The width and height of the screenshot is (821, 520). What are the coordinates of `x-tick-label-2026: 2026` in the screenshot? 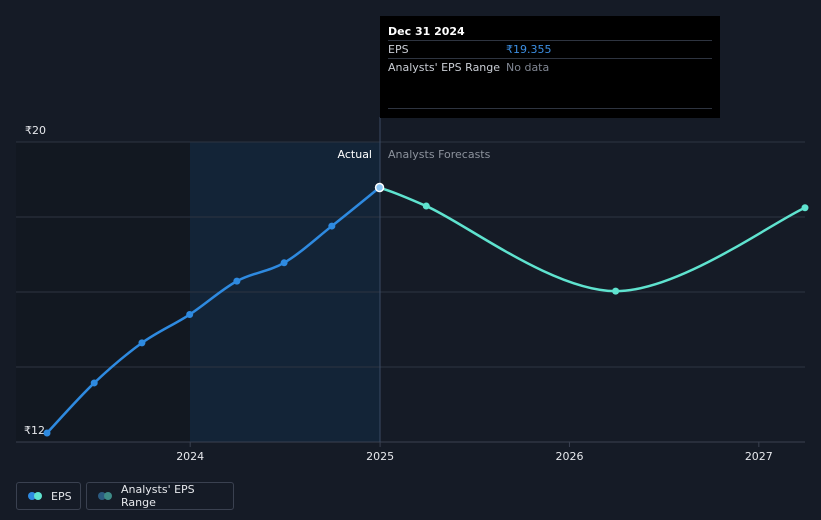 It's located at (569, 456).